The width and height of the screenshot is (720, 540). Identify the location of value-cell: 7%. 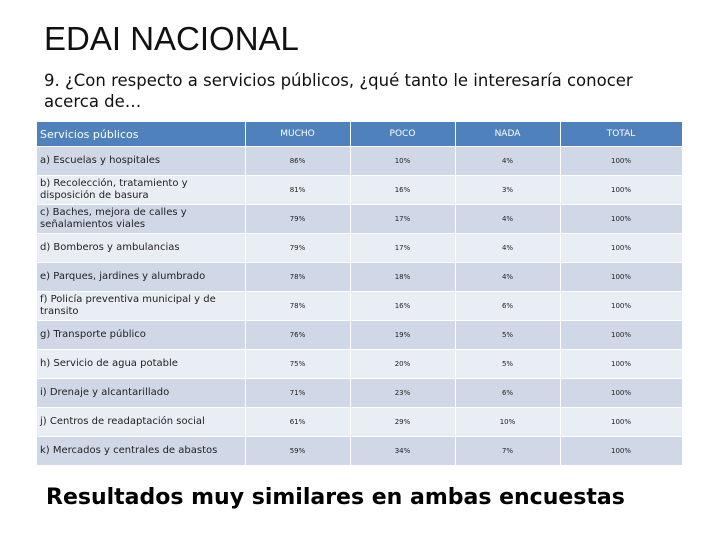
(508, 450).